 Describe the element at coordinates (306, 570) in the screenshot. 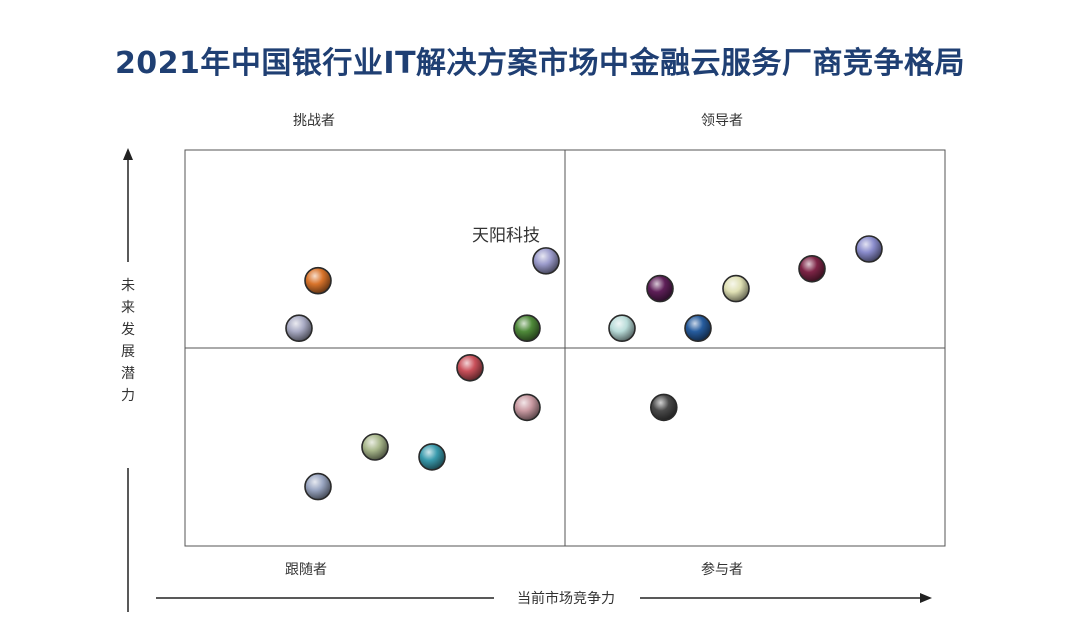

I see `quadrant-label-bottom-left: 跟随者` at that location.